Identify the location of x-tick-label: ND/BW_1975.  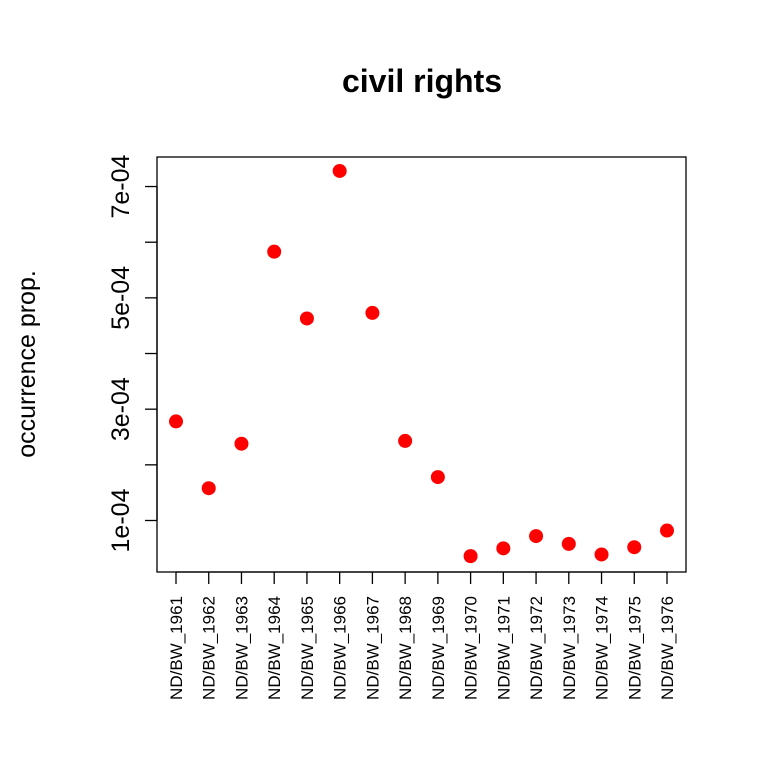
(634, 648).